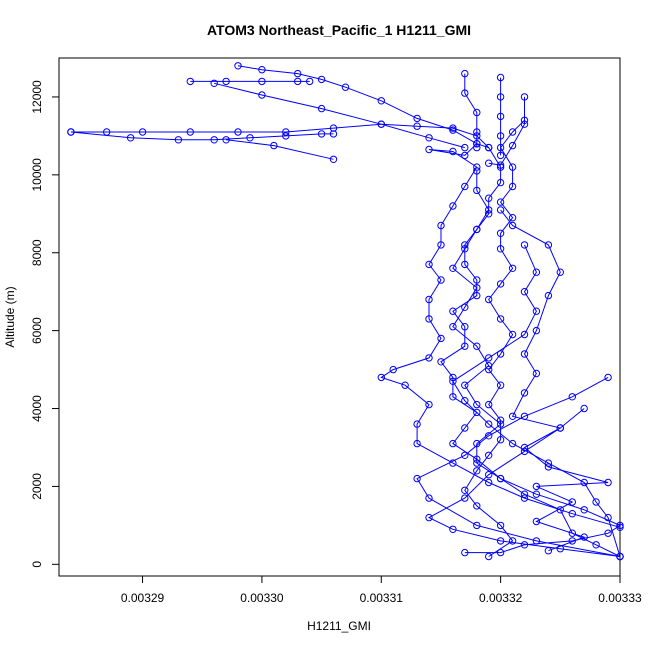 Image resolution: width=650 pixels, height=650 pixels. Describe the element at coordinates (339, 30) in the screenshot. I see `chart-title: ATOM3 Northeast_Pacific_1 H1211_GMI` at that location.